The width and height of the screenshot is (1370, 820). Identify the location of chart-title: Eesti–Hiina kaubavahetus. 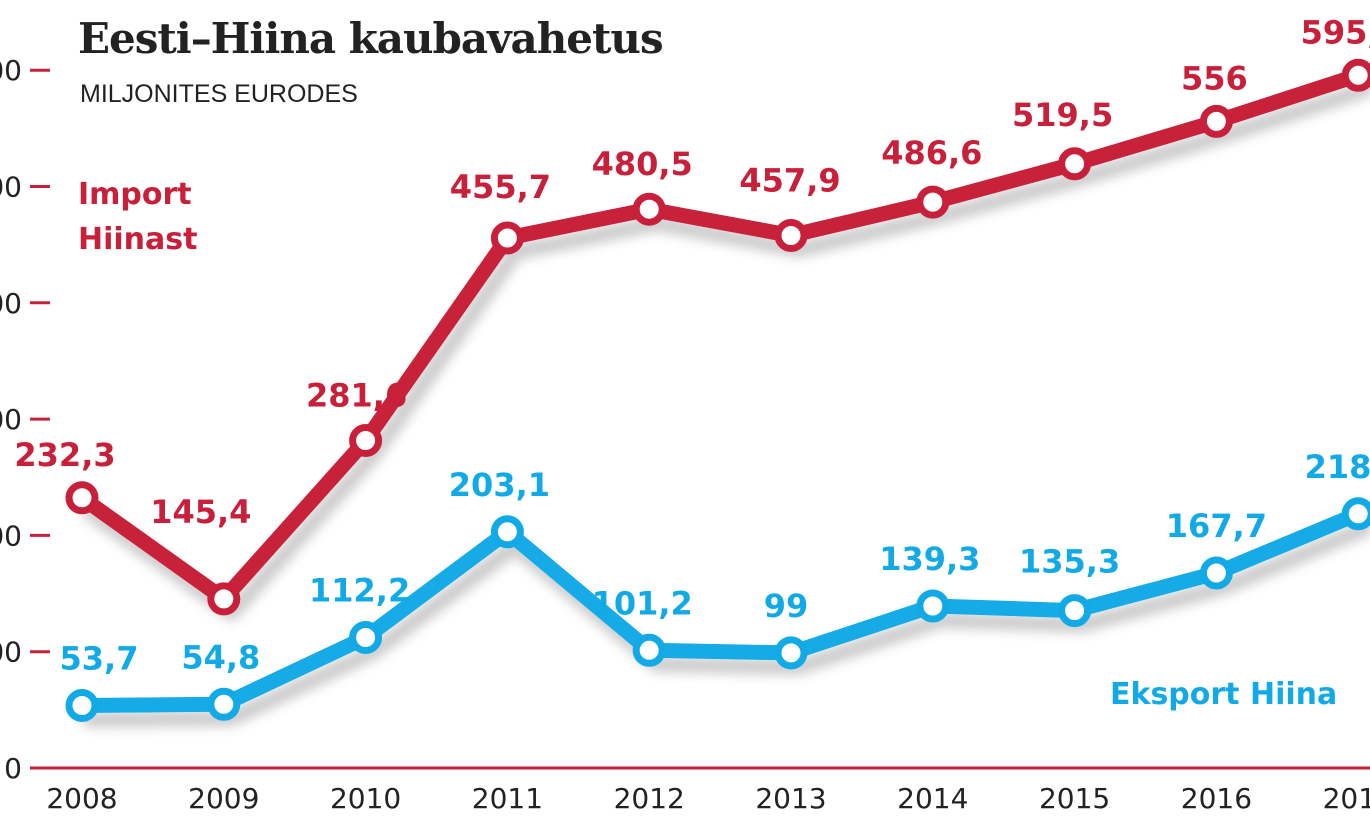
(371, 38).